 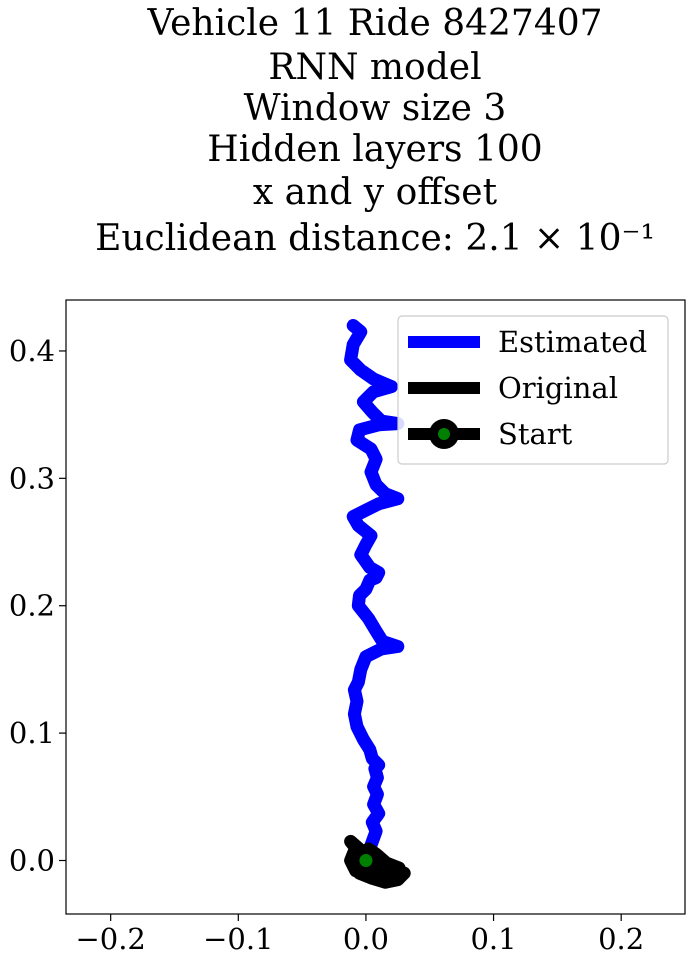 I want to click on y-tick-label: 0.3, so click(x=32, y=478).